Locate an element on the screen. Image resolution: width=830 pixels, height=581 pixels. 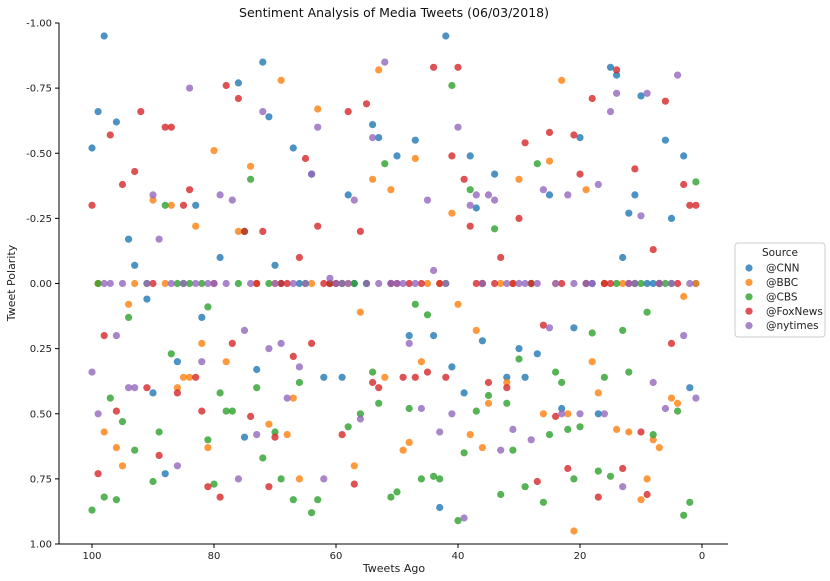
x-axis-title: Tweets Ago is located at coordinates (393, 568).